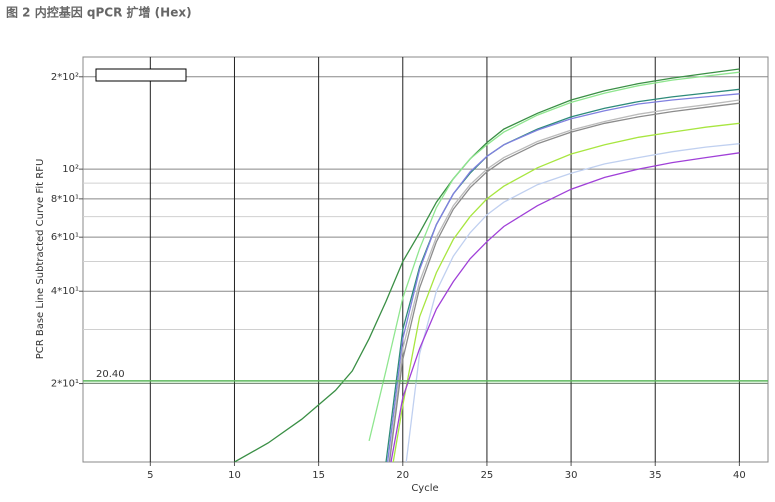 The image size is (775, 502). What do you see at coordinates (141, 75) in the screenshot?
I see `legend-box` at bounding box center [141, 75].